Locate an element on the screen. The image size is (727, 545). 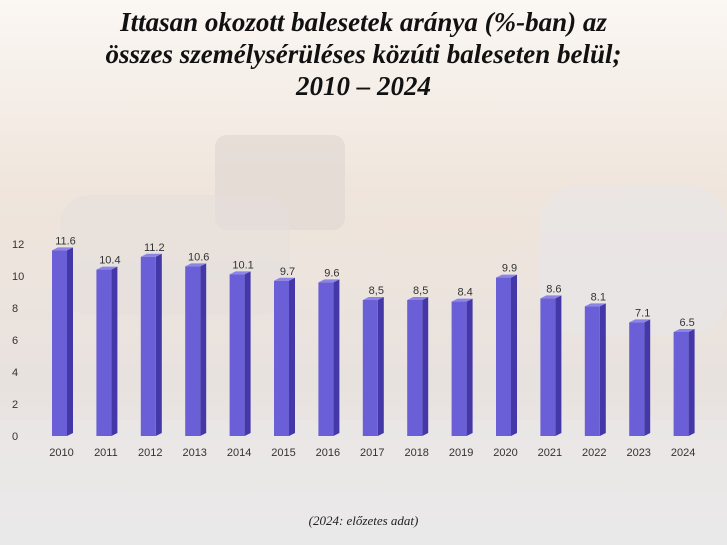
data-label: 10.6 is located at coordinates (198, 257).